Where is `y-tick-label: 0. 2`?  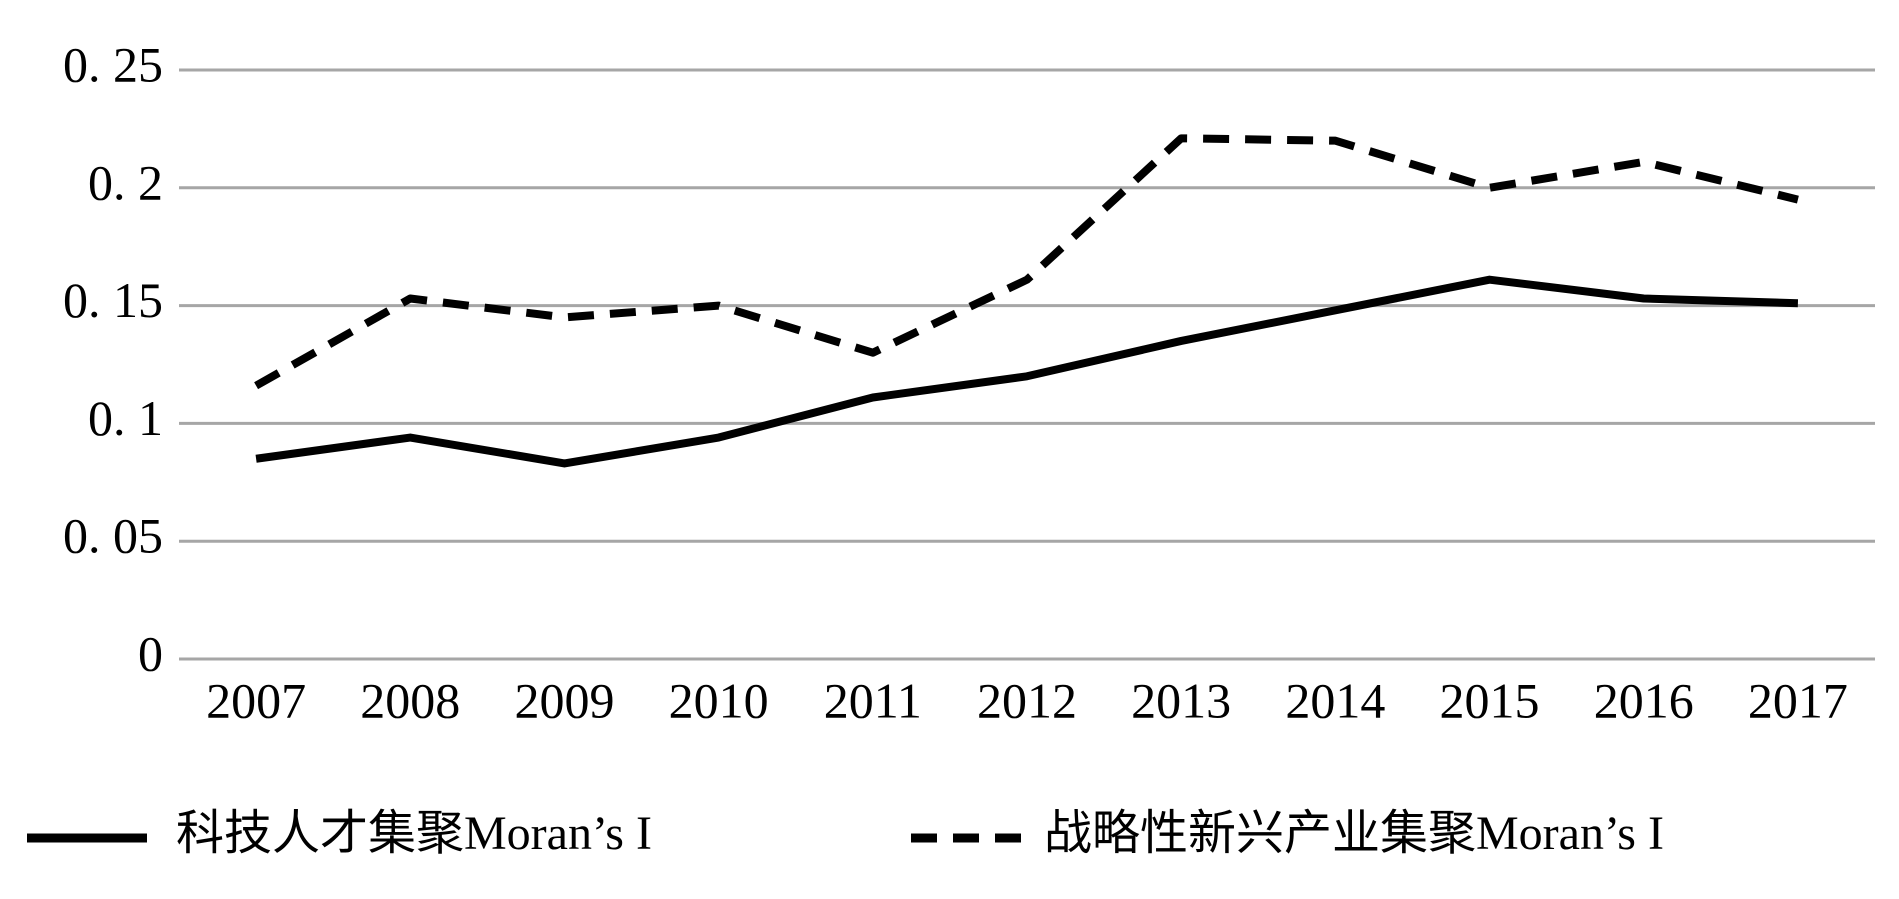
y-tick-label: 0. 2 is located at coordinates (125, 182).